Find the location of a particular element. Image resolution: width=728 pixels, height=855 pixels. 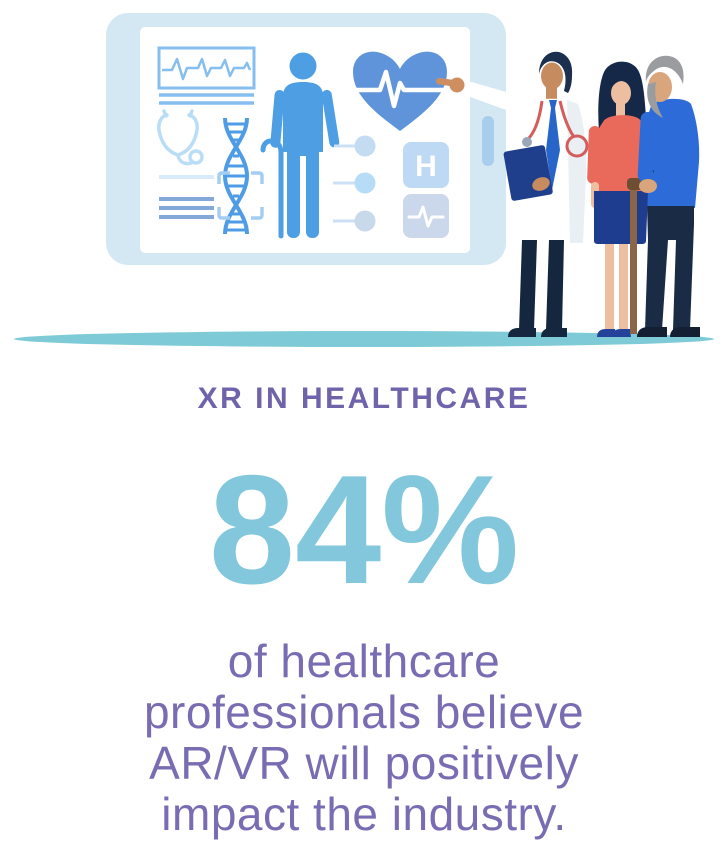

doctor-stethoscope is located at coordinates (555, 129).